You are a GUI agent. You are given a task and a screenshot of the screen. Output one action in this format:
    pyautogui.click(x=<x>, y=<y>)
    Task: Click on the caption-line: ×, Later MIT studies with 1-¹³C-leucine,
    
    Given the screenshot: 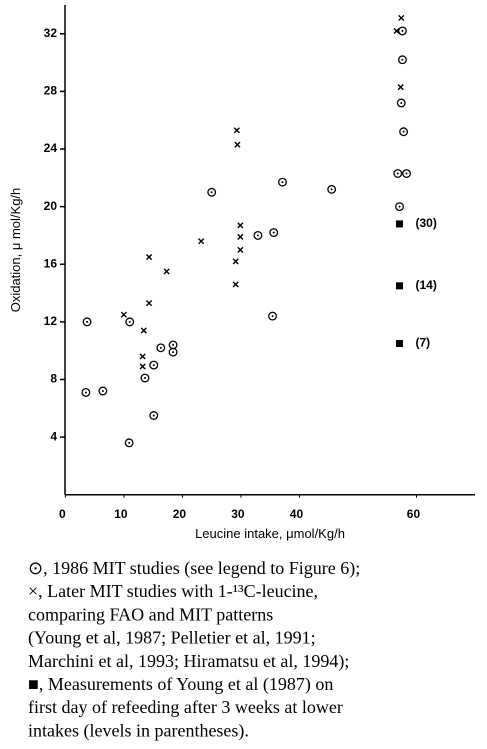 What is the action you would take?
    pyautogui.click(x=173, y=591)
    